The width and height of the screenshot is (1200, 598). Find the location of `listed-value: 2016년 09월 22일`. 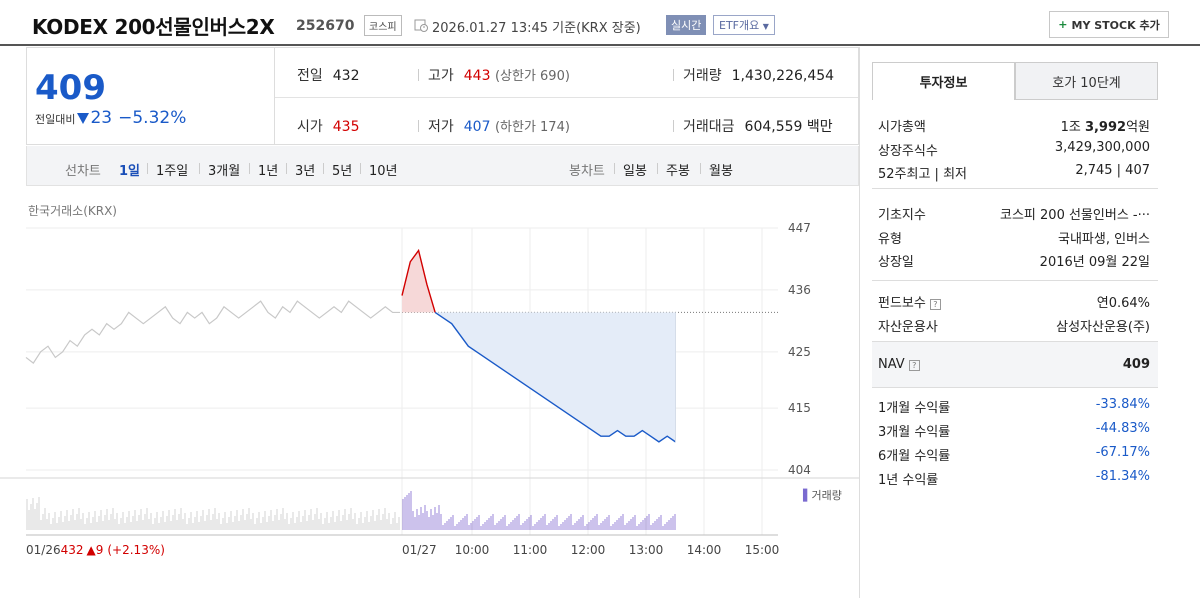

listed-value: 2016년 09월 22일 is located at coordinates (1094, 262).